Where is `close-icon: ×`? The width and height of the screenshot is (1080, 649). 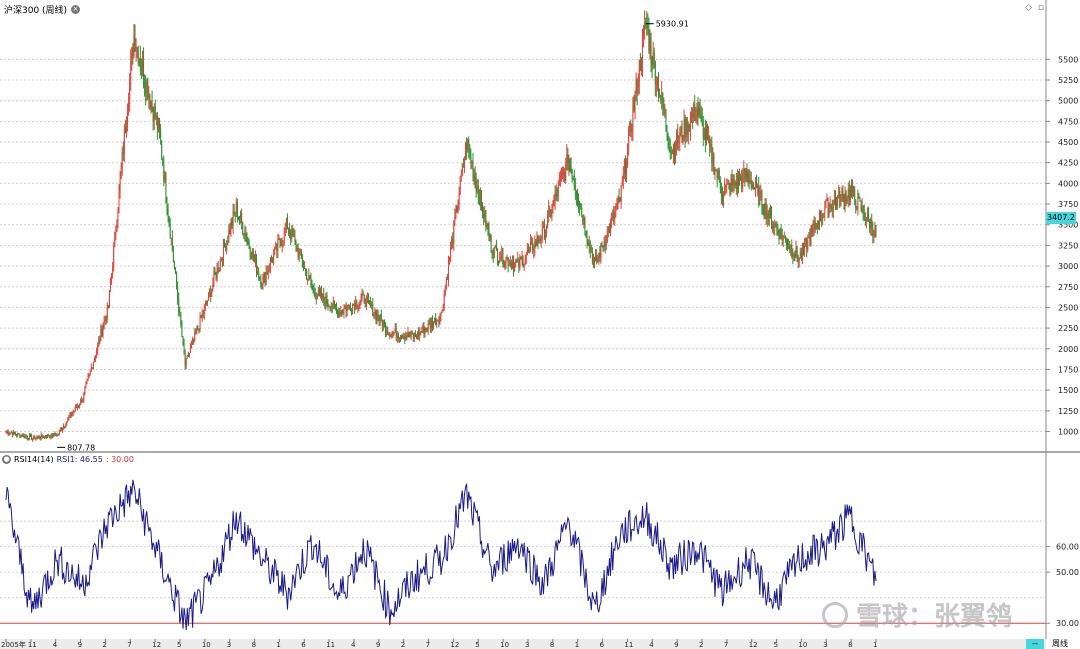 close-icon: × is located at coordinates (76, 9).